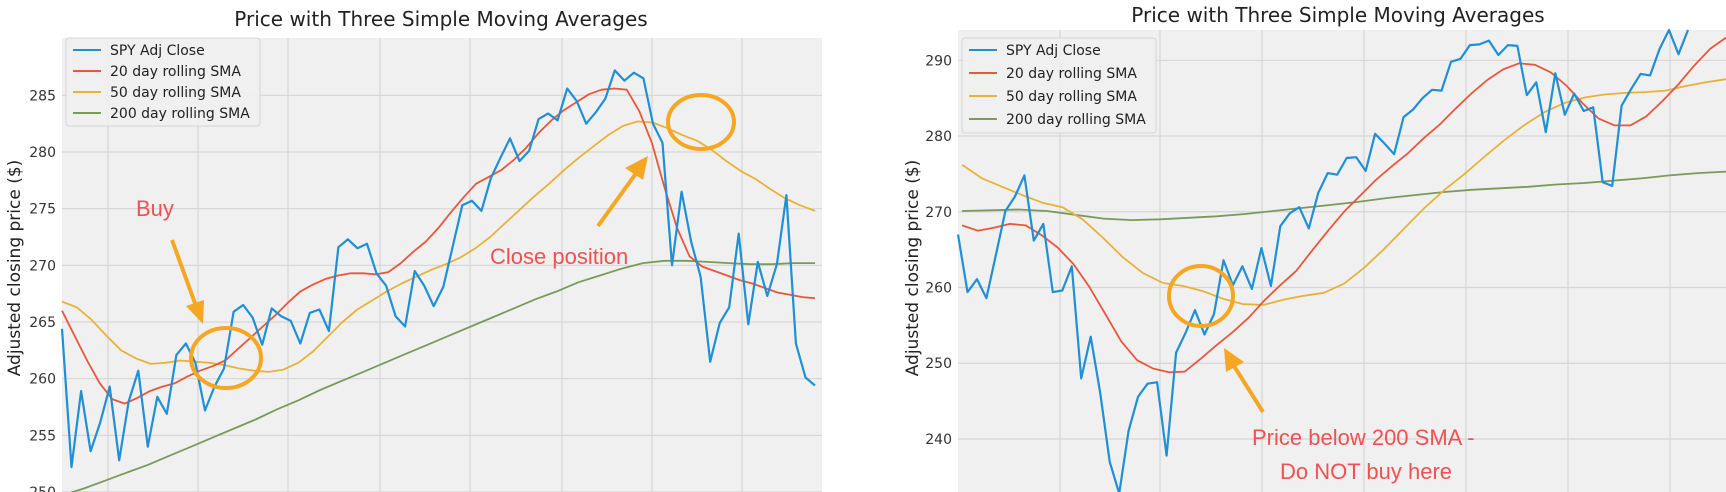  Describe the element at coordinates (938, 61) in the screenshot. I see `y-tick-label: 290` at that location.